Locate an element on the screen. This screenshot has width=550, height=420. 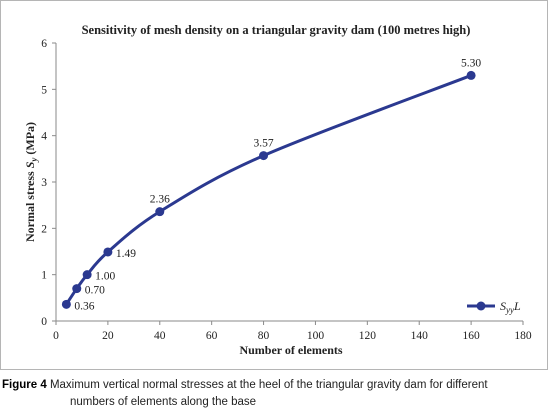
legend: SyyL is located at coordinates (494, 307).